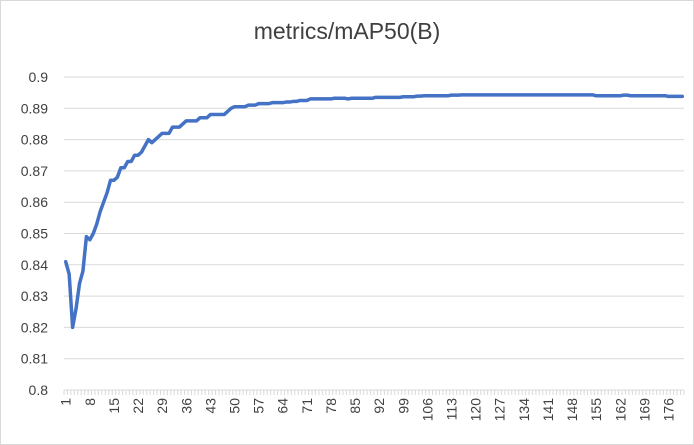 This screenshot has width=694, height=445. I want to click on x-tick-label: 15, so click(114, 406).